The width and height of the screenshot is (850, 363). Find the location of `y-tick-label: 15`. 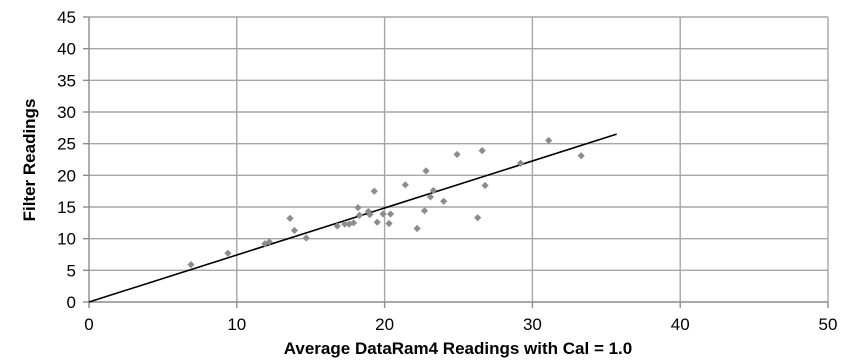

y-tick-label: 15 is located at coordinates (66, 207).